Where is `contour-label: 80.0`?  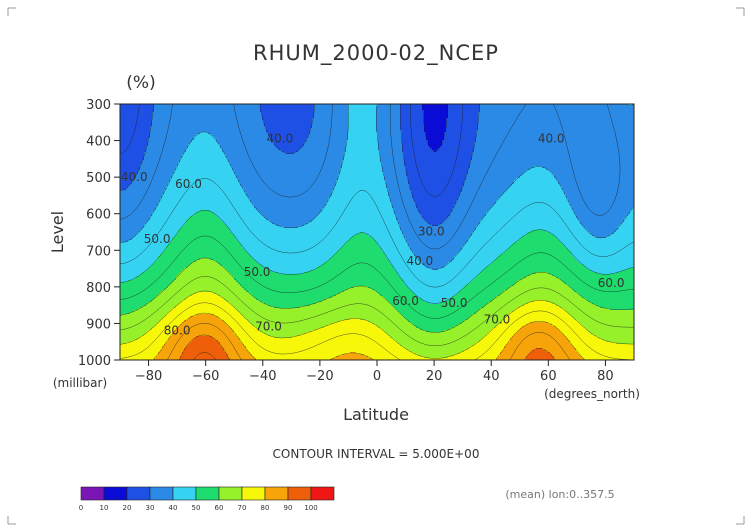 contour-label: 80.0 is located at coordinates (177, 330).